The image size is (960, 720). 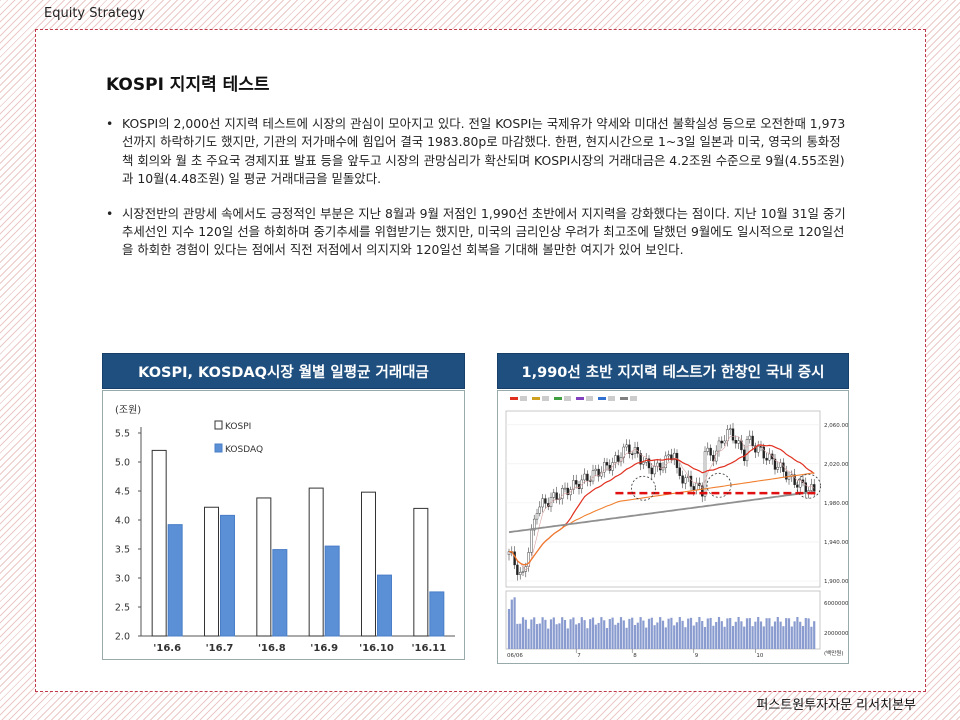 I want to click on ma60-line, so click(x=662, y=519).